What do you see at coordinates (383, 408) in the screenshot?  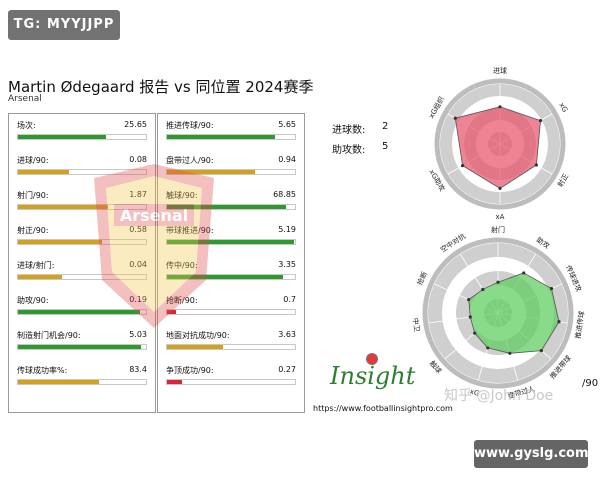 I see `source-url: https://www.footballinsightpro.com` at bounding box center [383, 408].